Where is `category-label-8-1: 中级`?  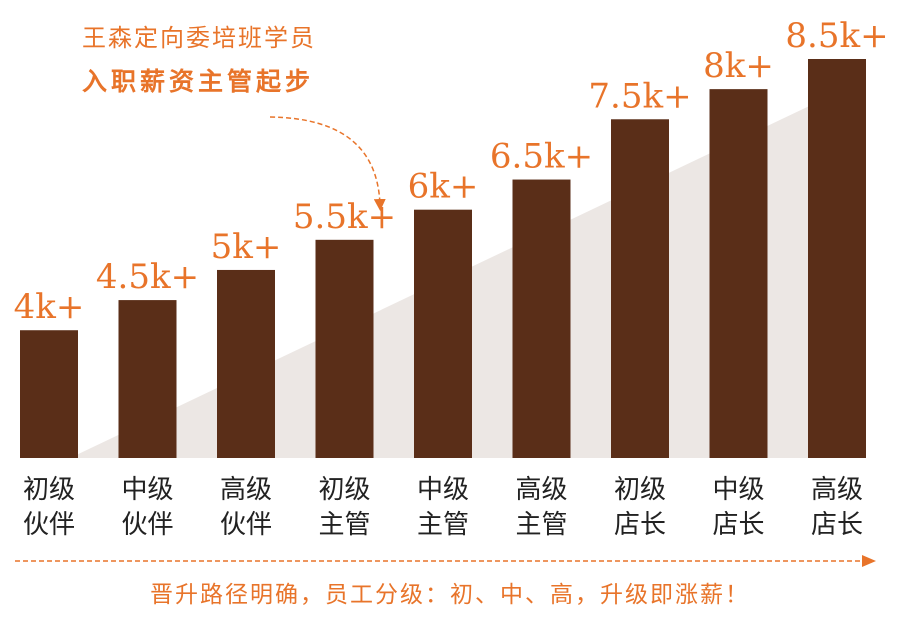
category-label-8-1: 中级 is located at coordinates (738, 490).